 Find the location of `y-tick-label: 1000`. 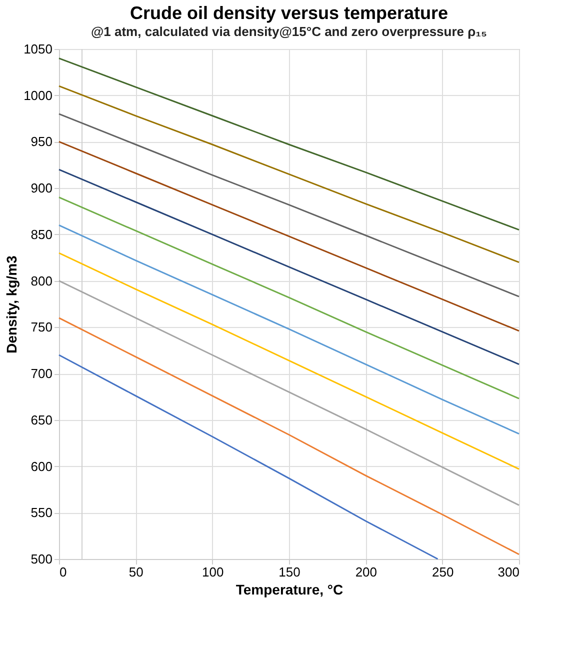

y-tick-label: 1000 is located at coordinates (38, 95).